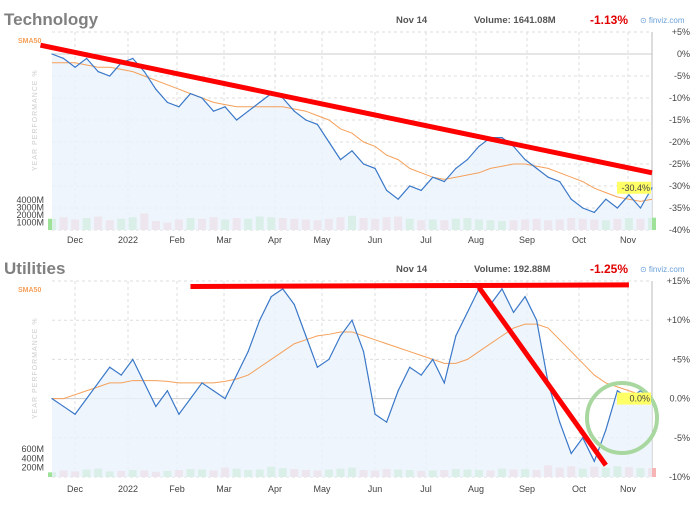  I want to click on highlight-circle, so click(622, 418).